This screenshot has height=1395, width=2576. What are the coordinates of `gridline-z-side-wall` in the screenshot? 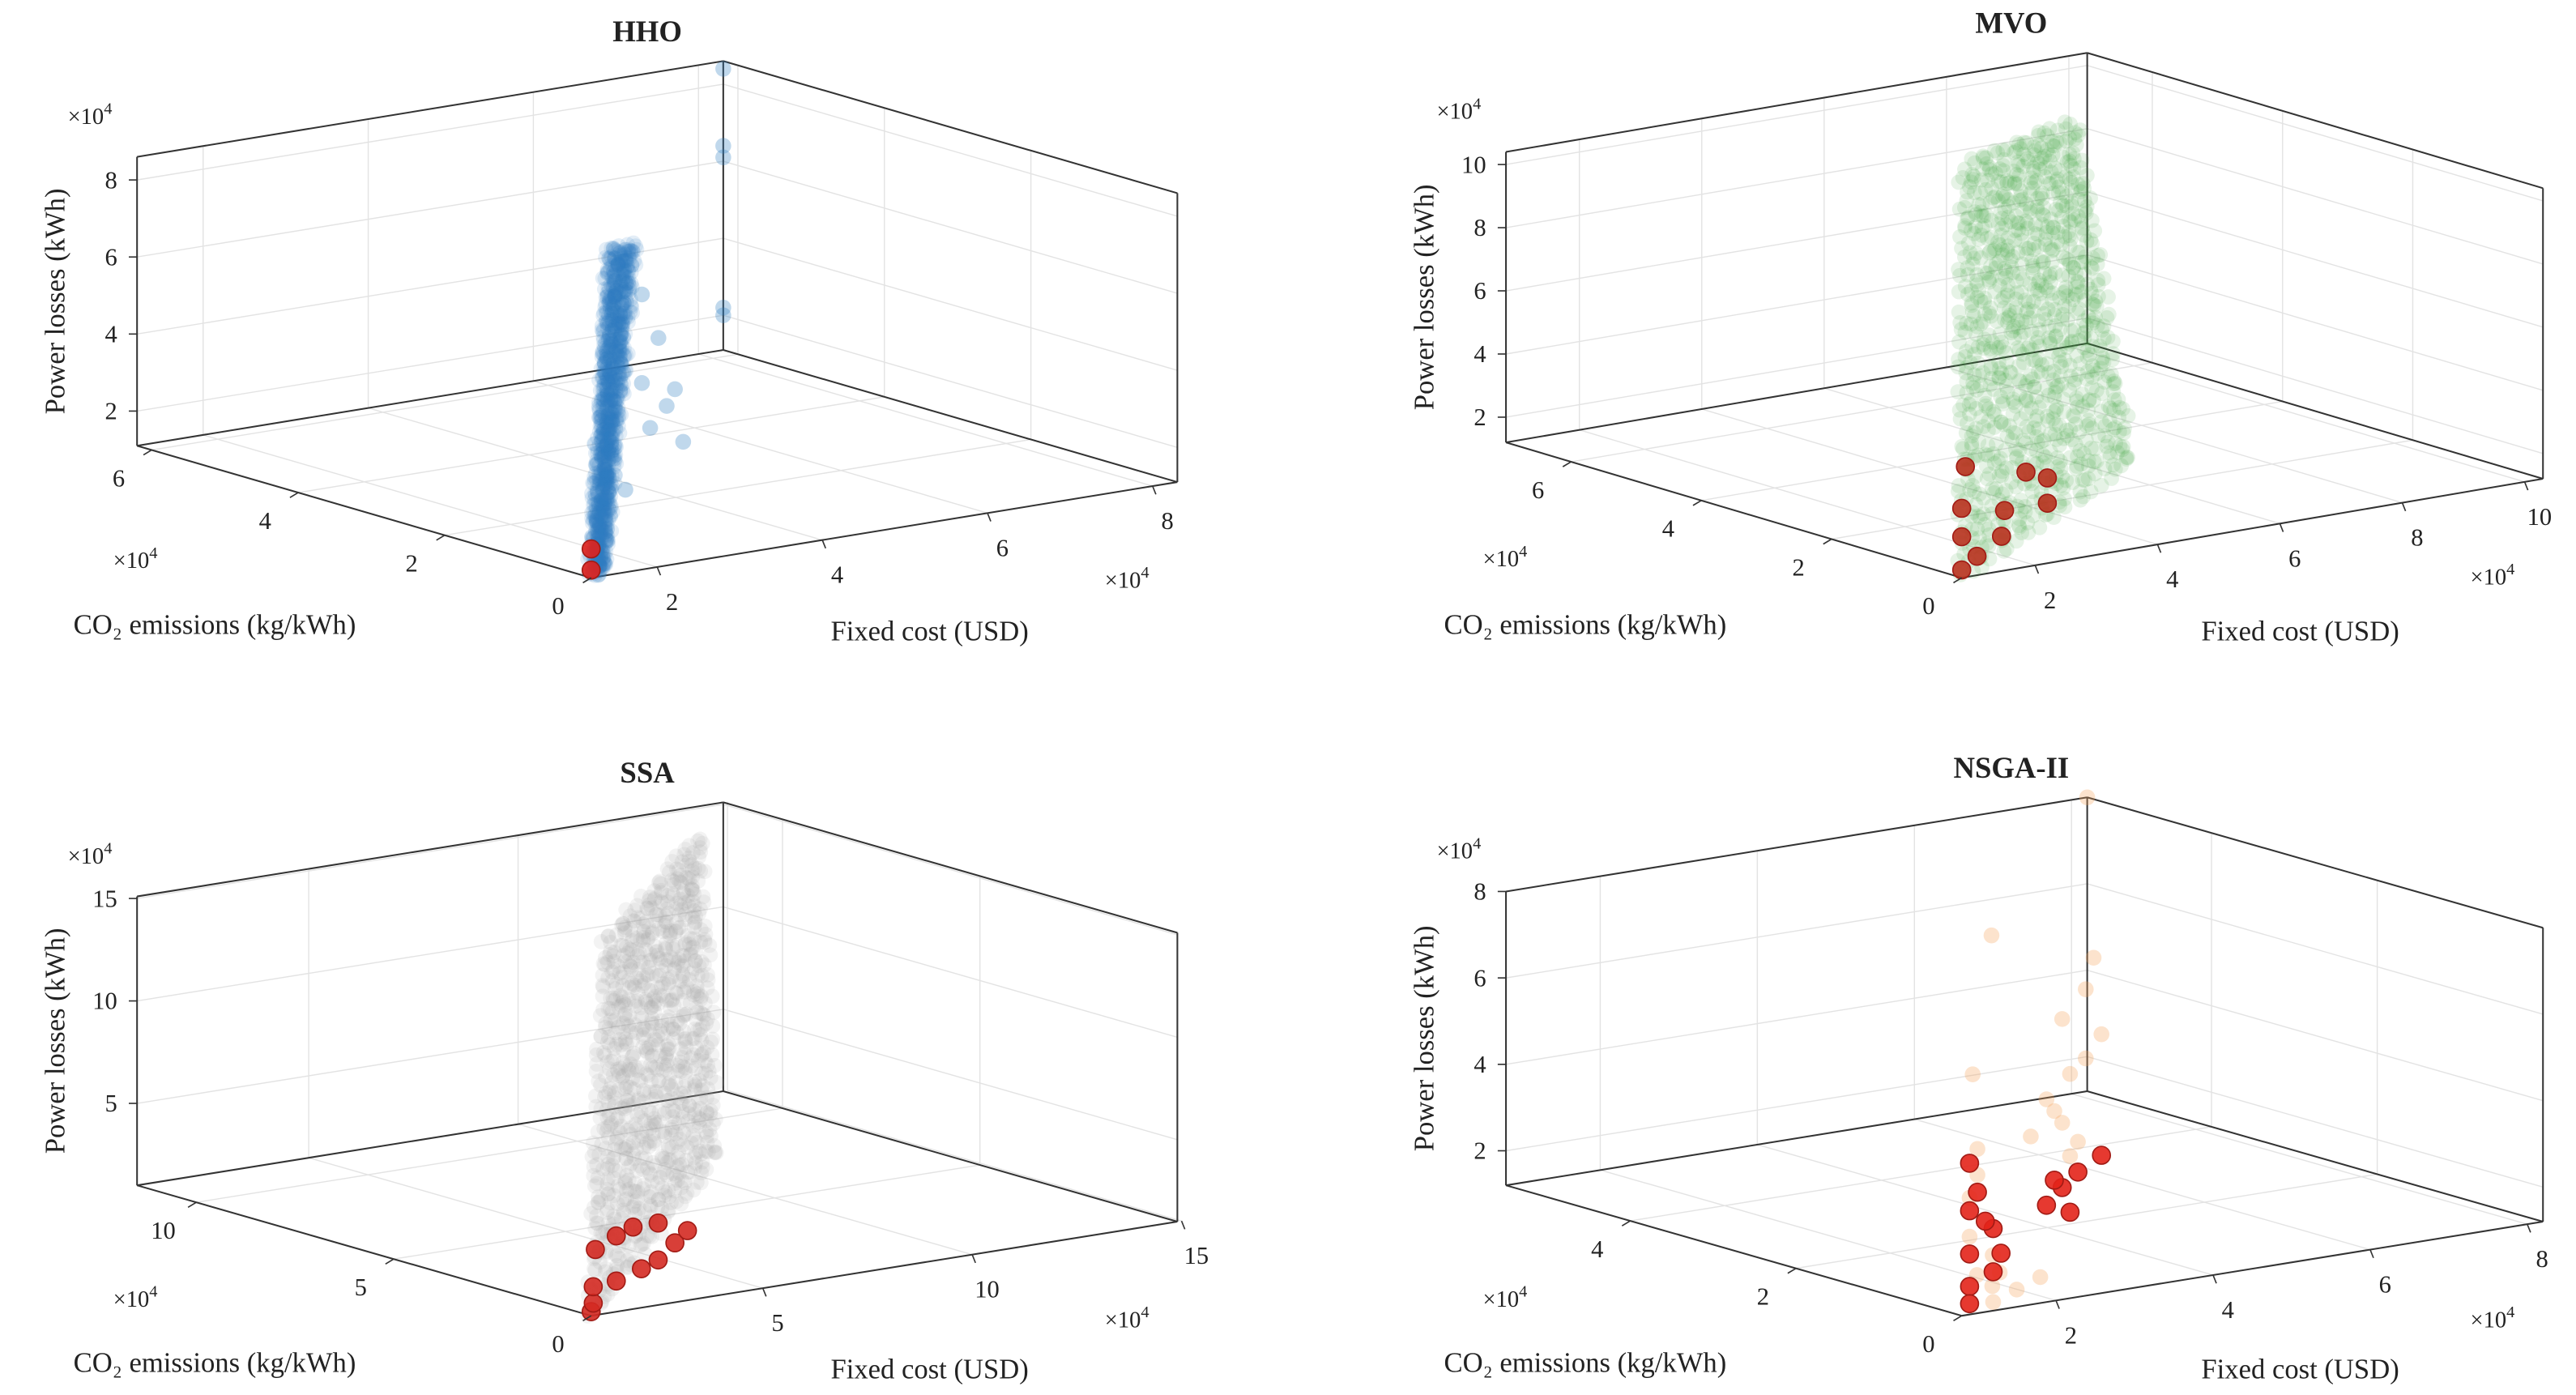 It's located at (2316, 196).